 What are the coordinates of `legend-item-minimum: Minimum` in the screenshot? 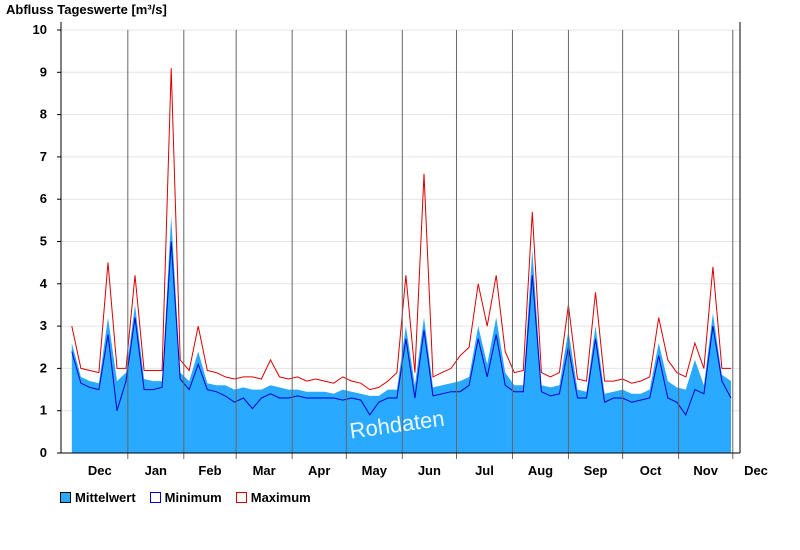 It's located at (185, 497).